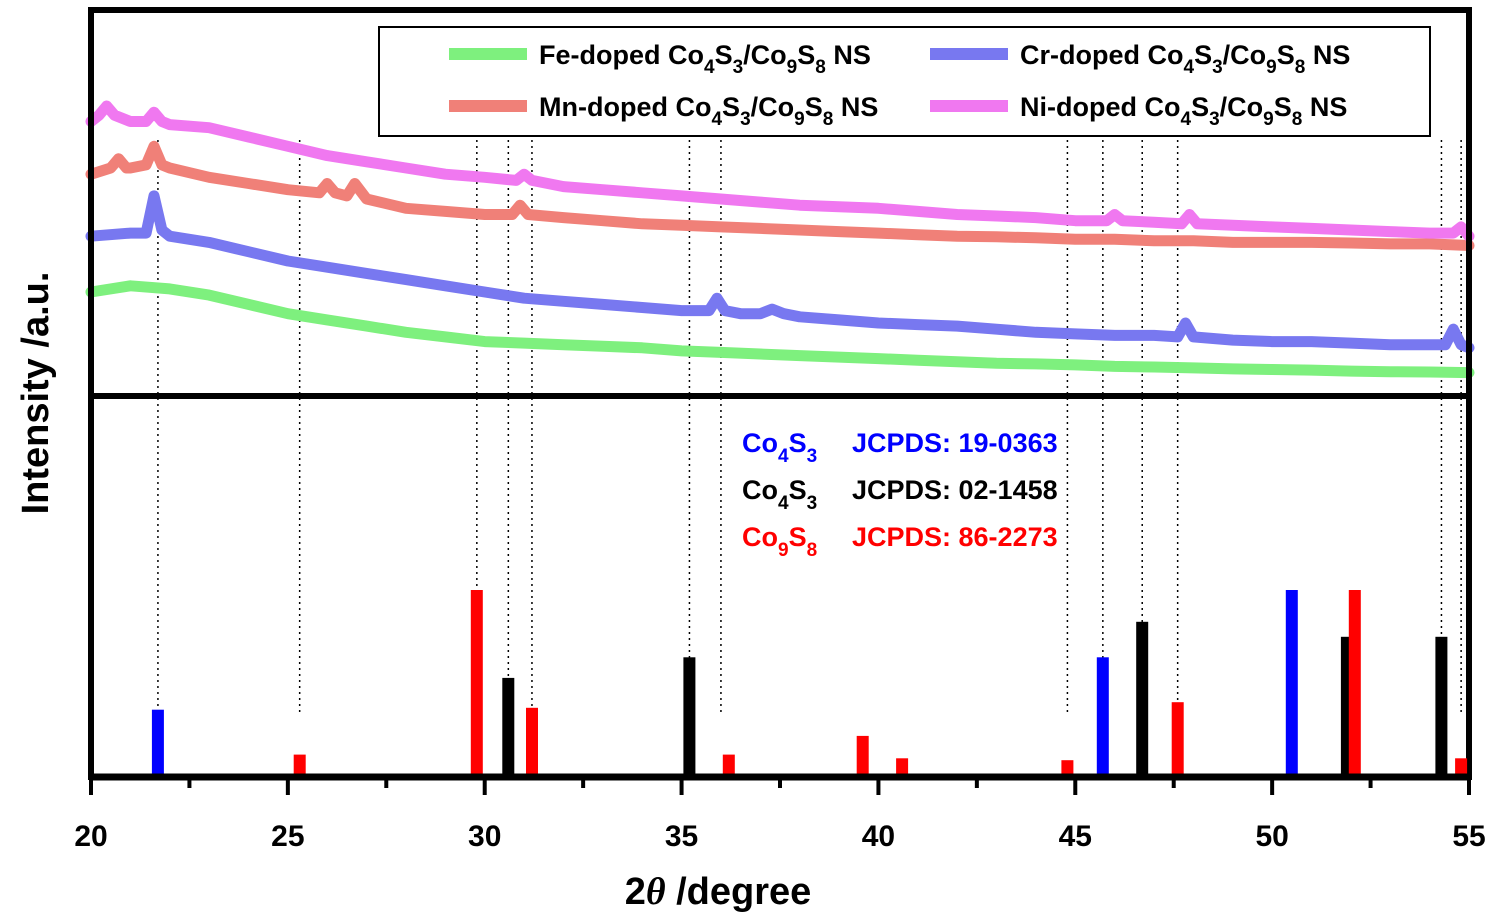 Image resolution: width=1500 pixels, height=919 pixels. I want to click on x-axis-tick-labels: 20 25 30 35 40 45 50 55, so click(779, 836).